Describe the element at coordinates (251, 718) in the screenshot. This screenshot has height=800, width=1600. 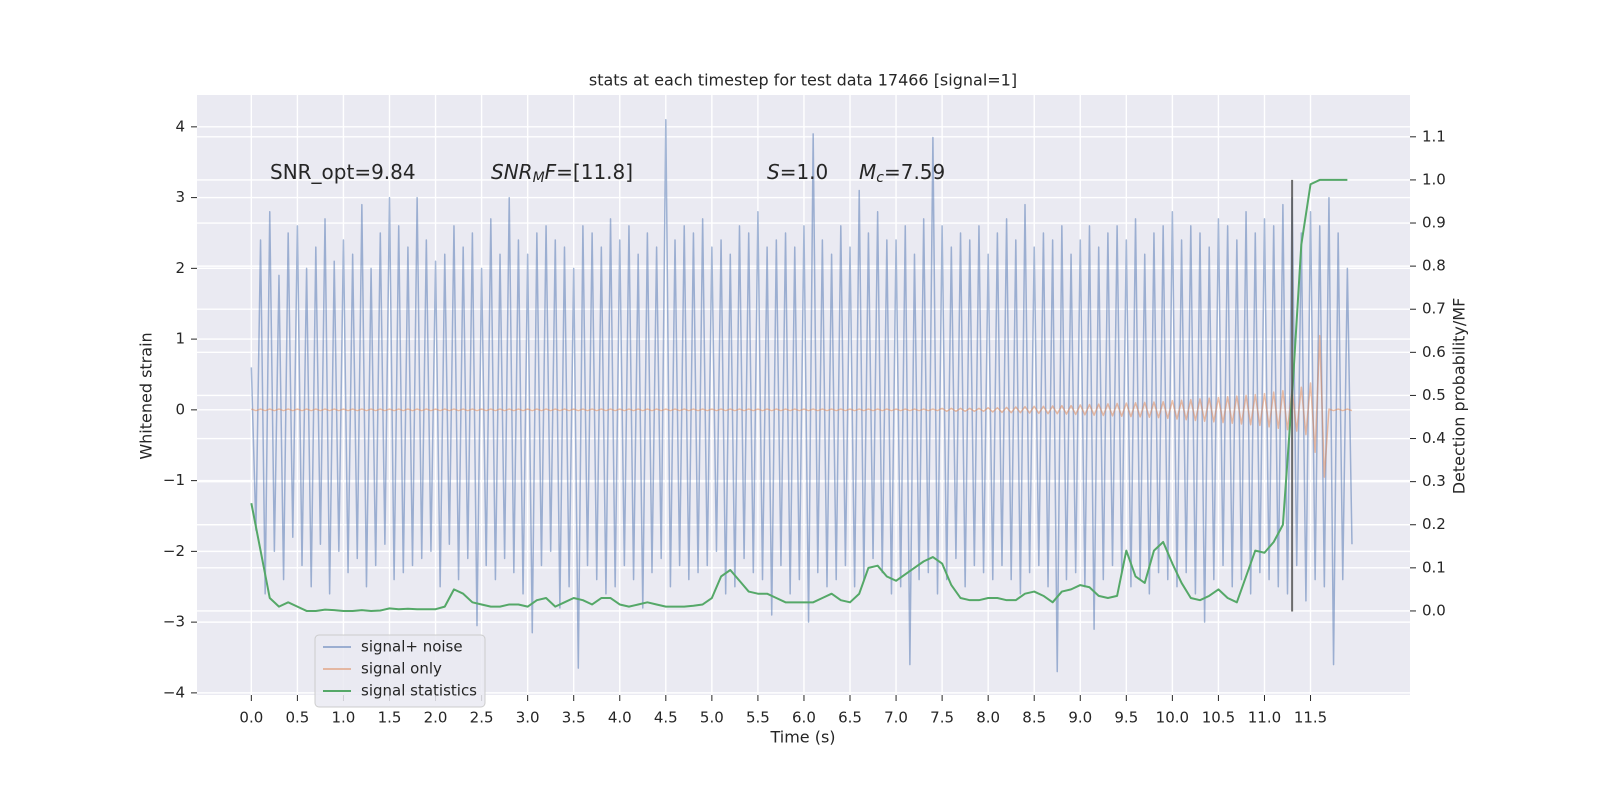
I see `x-tick-label: 0.0` at that location.